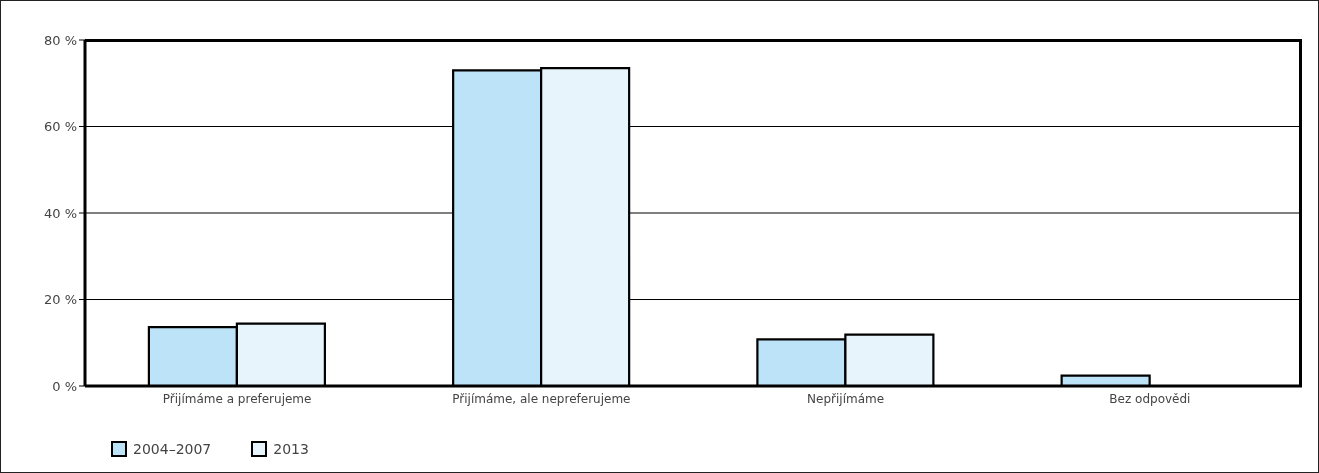 The image size is (1319, 473). Describe the element at coordinates (64, 386) in the screenshot. I see `y-tick-label: 0 %` at that location.